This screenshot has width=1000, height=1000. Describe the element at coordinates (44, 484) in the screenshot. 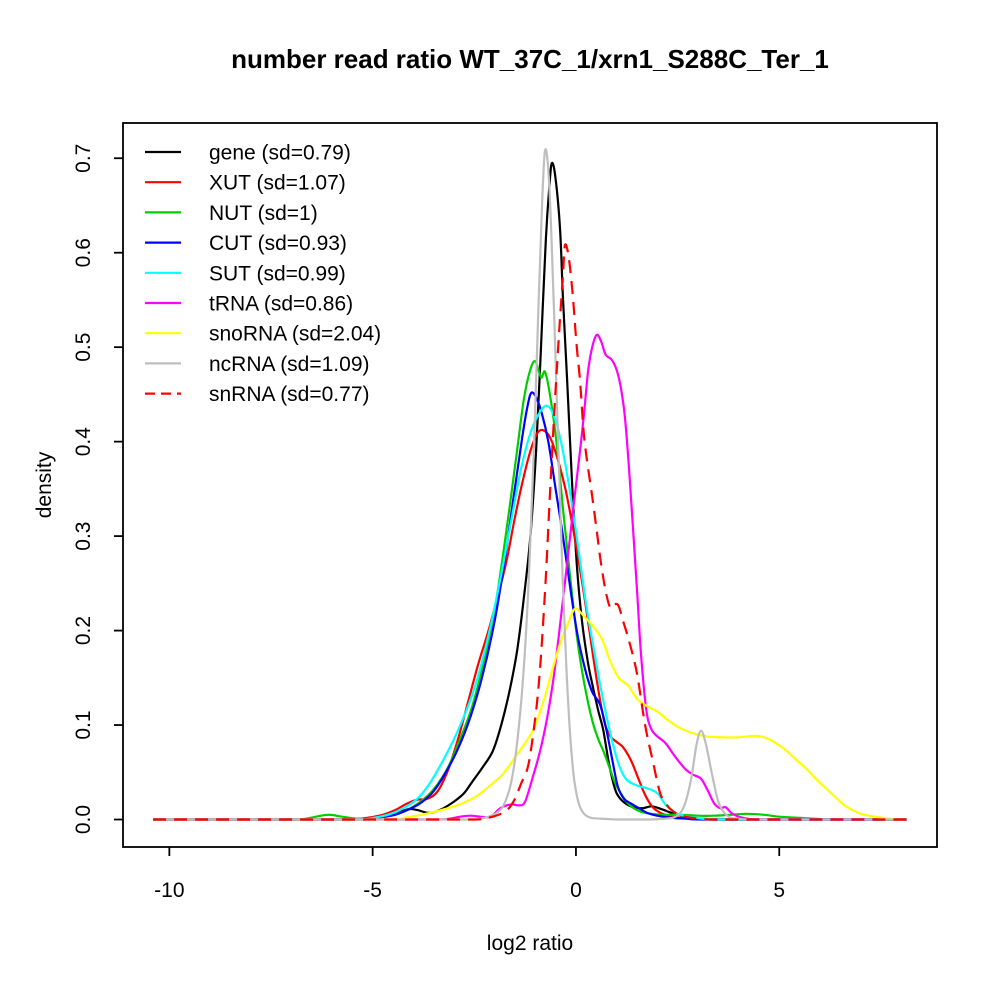

I see `y-axis-label: density` at that location.